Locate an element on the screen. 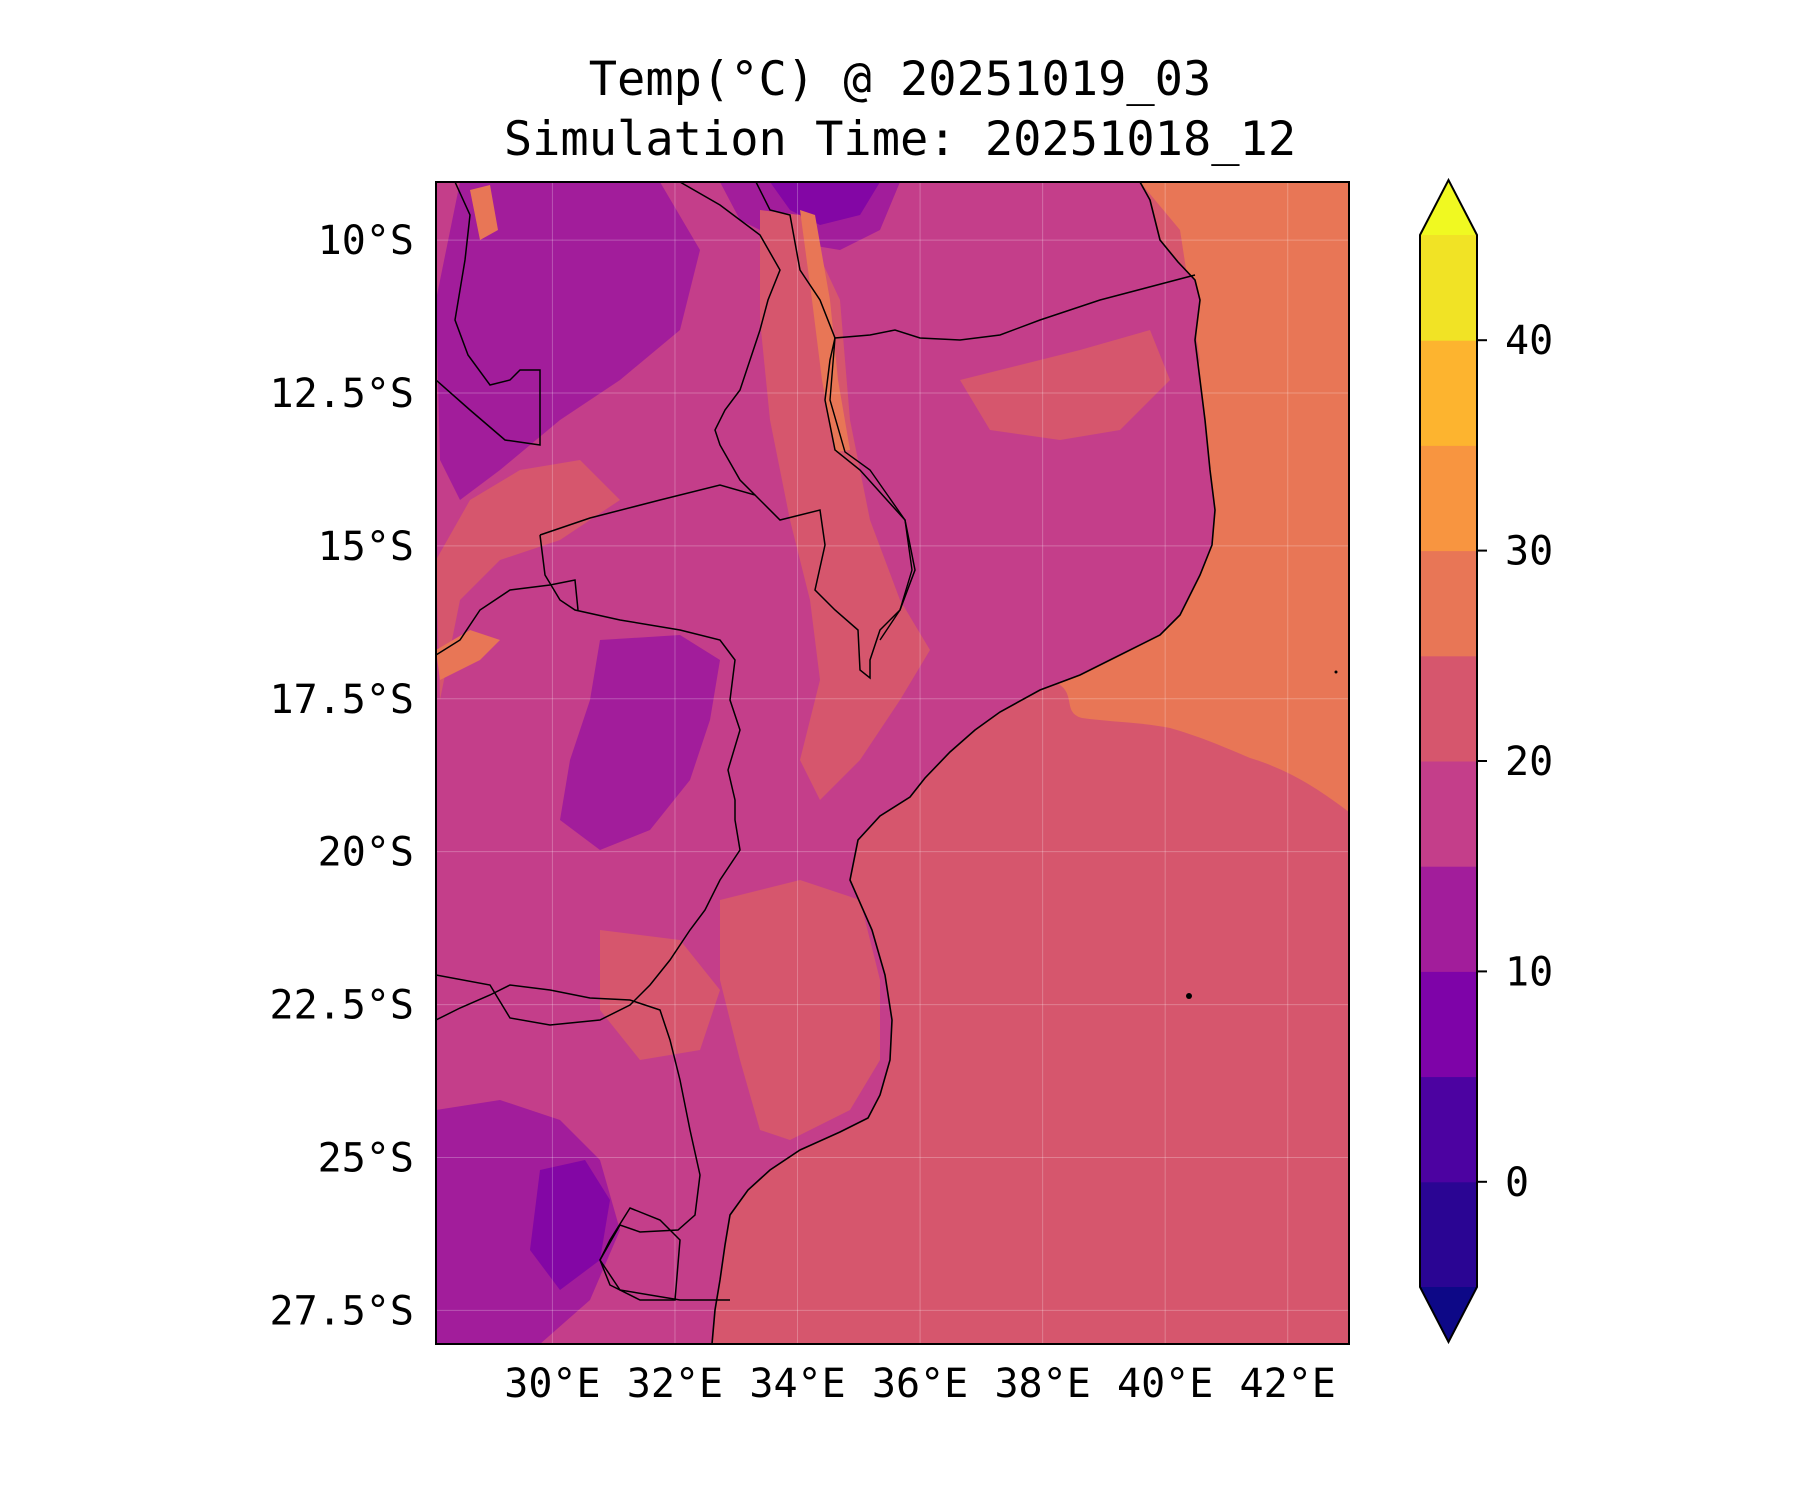  lat-tick-label: 25°S is located at coordinates (366, 1158).